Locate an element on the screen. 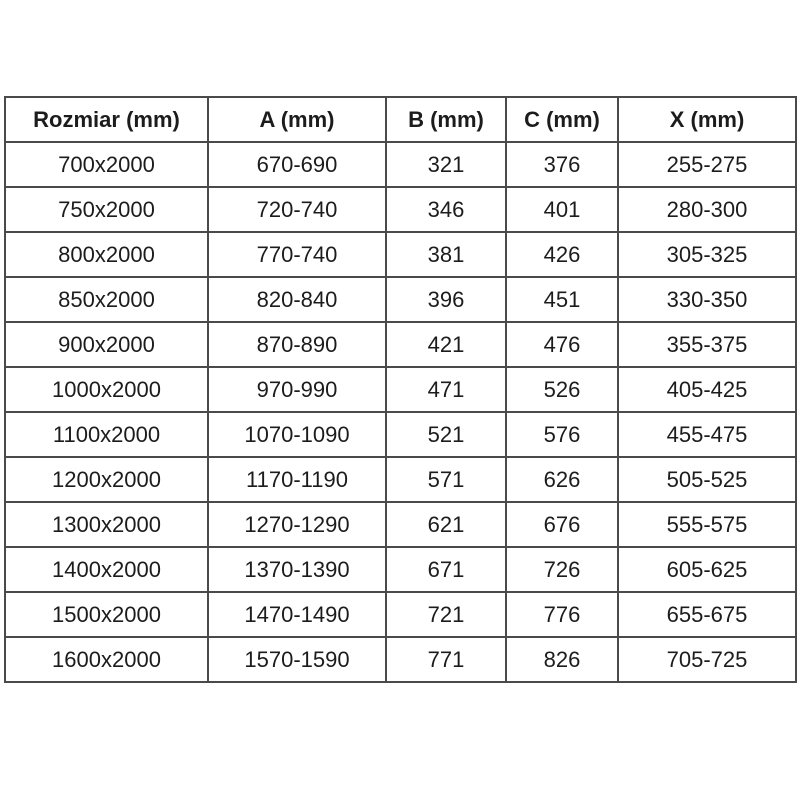 This screenshot has height=800, width=800. table-row: 850x2000 820-840 396 451 330-350 is located at coordinates (400, 299).